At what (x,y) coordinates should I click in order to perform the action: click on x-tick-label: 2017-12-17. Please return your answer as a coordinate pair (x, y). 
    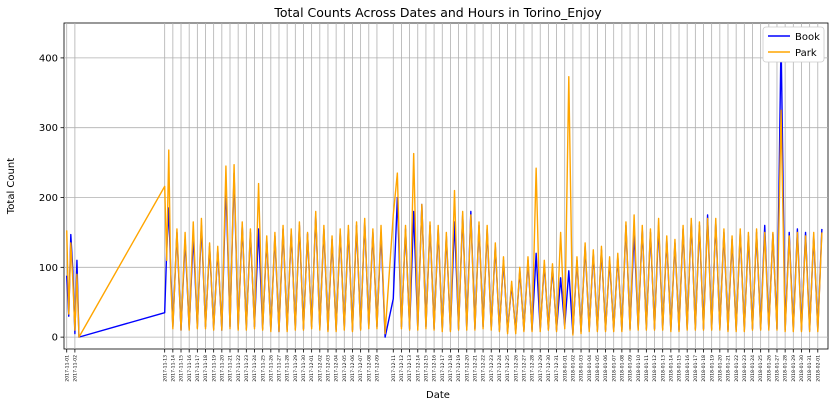
    Looking at the image, I should click on (443, 368).